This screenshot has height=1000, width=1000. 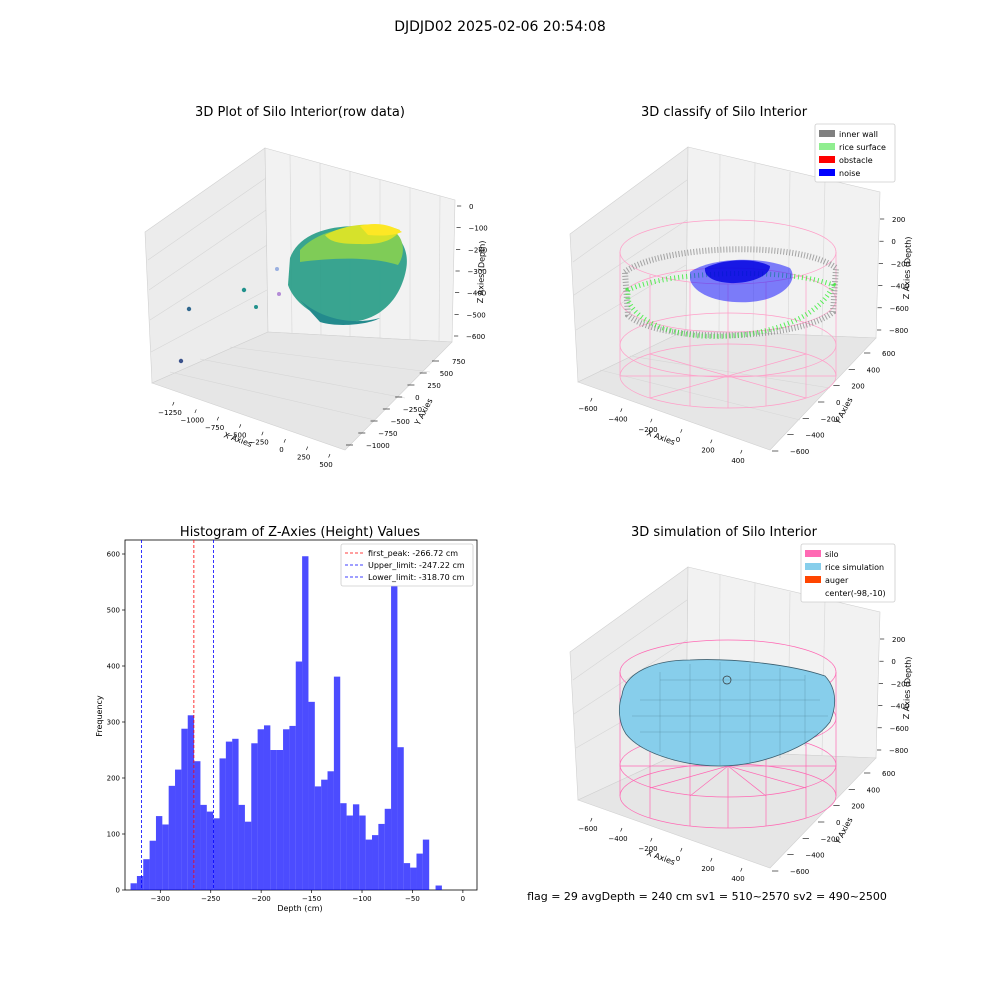 I want to click on plot1-ztick: −300, so click(x=477, y=272).